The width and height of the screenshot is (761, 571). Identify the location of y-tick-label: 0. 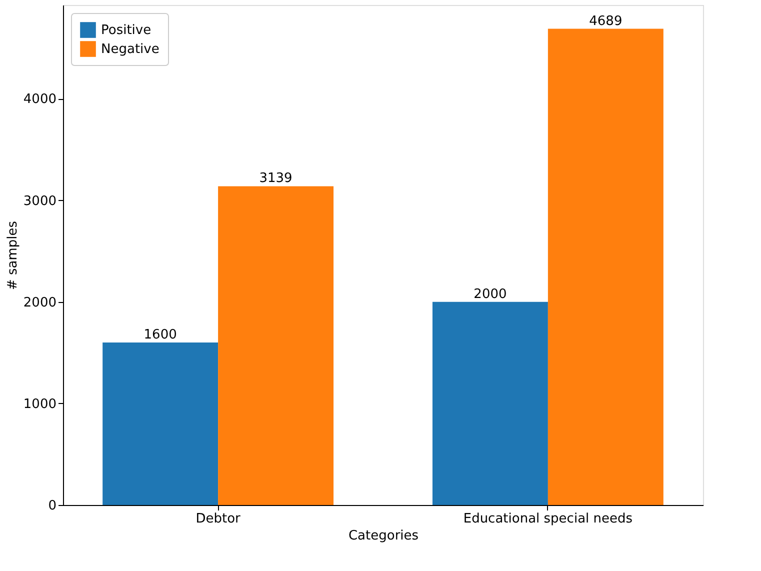
(52, 506).